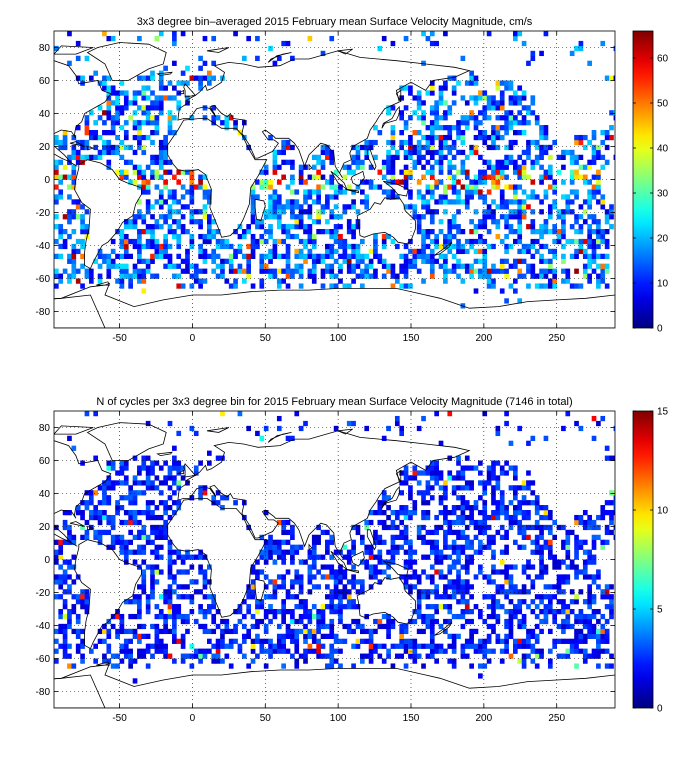 The height and width of the screenshot is (760, 696). Describe the element at coordinates (663, 59) in the screenshot. I see `colorbar-tick-label: 60` at that location.